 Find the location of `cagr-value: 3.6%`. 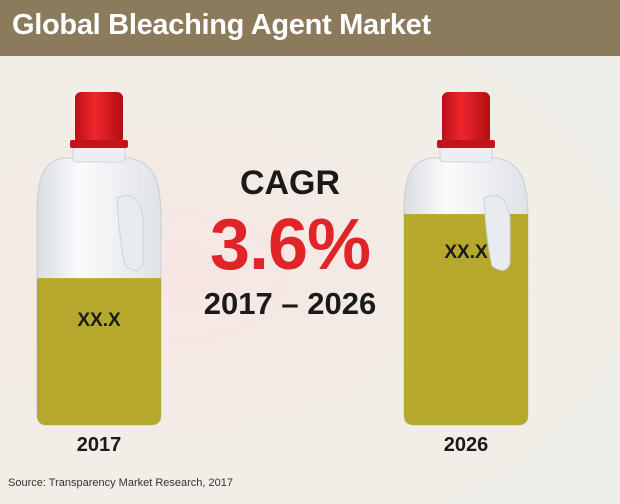

cagr-value: 3.6% is located at coordinates (290, 245).